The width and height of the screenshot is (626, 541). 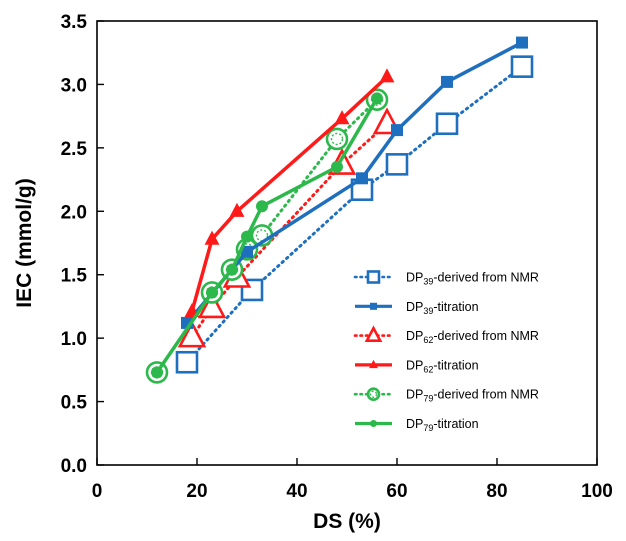 I want to click on x-tick-label: 40, so click(x=296, y=491).